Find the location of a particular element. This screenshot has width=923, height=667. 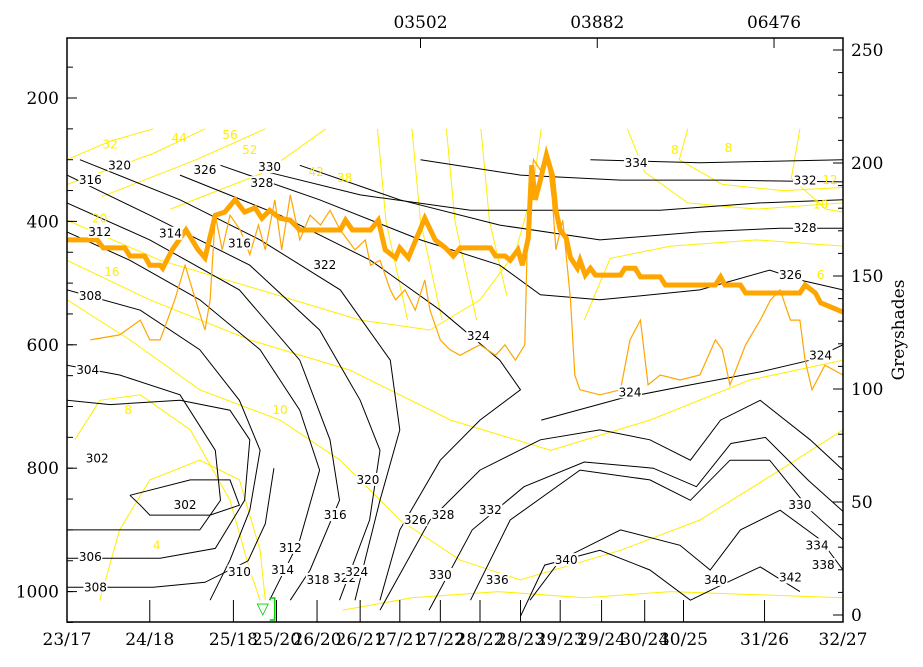

y2-tick-label: 250 is located at coordinates (867, 51).